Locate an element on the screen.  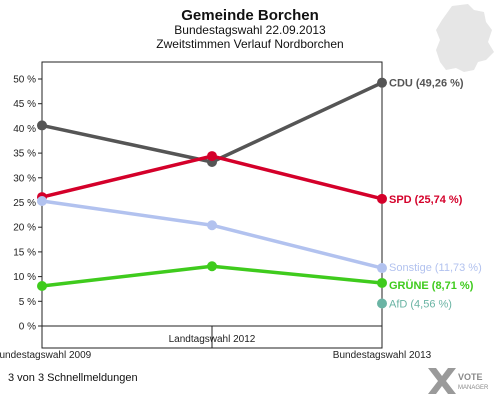
x-tick-label: Bundestagswahl 2009 is located at coordinates (46, 355).